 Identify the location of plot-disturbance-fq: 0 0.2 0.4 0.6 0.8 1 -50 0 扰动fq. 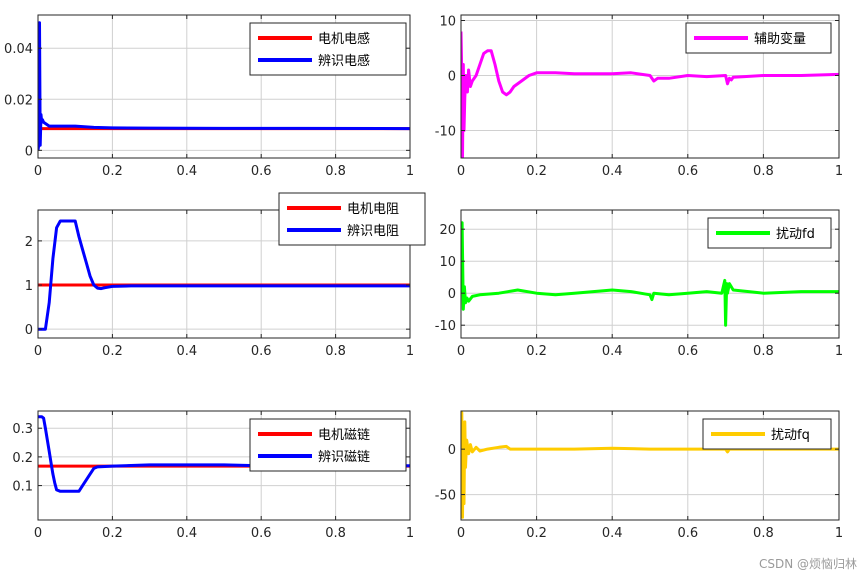
(639, 475).